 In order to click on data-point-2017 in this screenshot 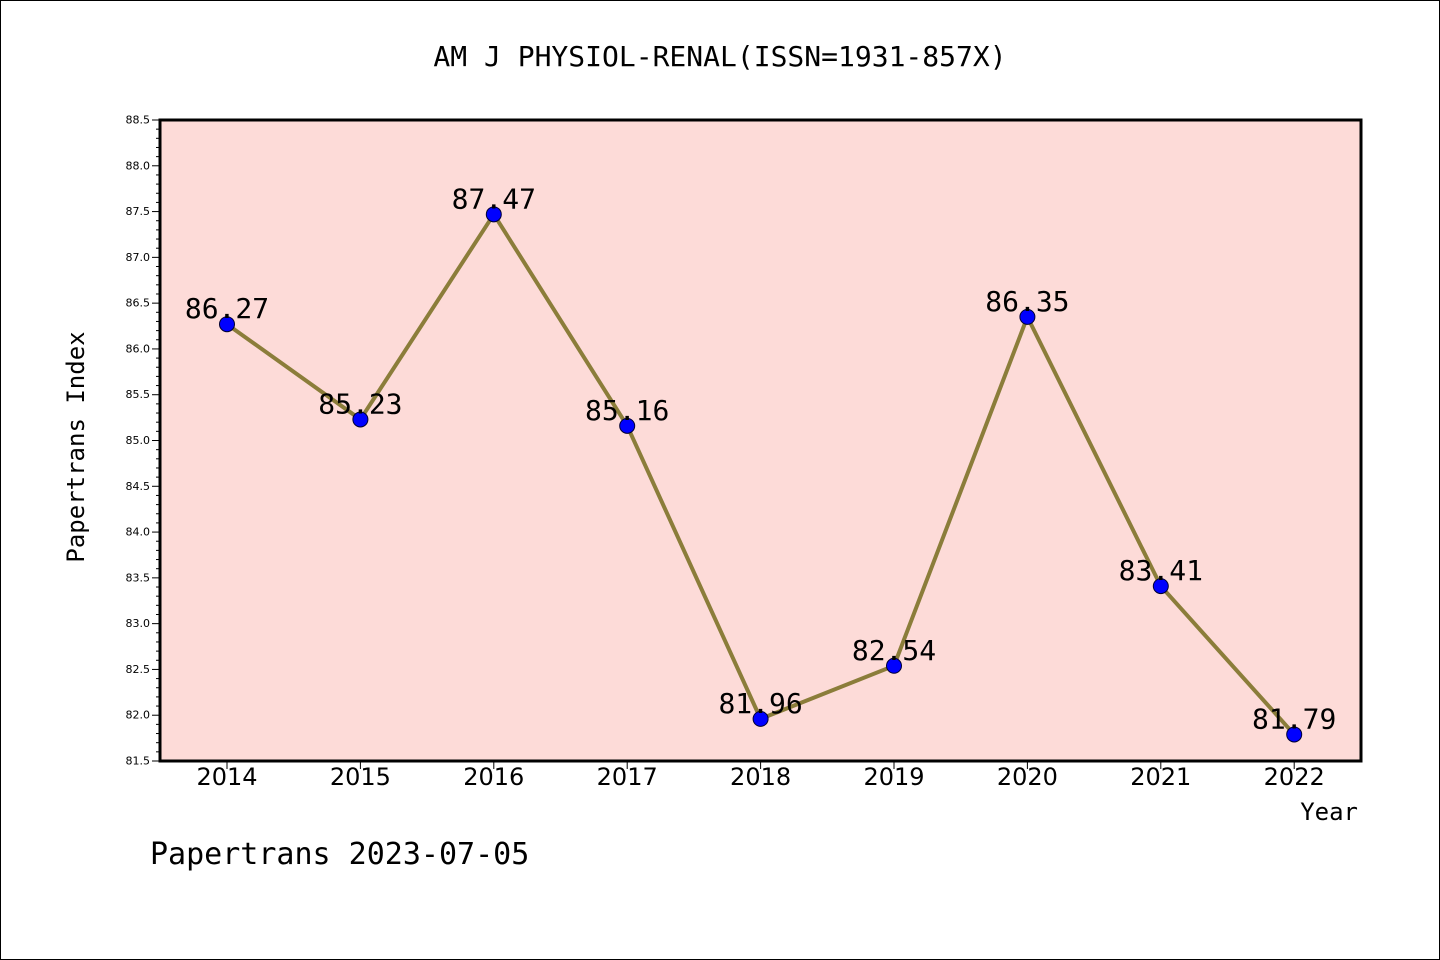, I will do `click(627, 425)`.